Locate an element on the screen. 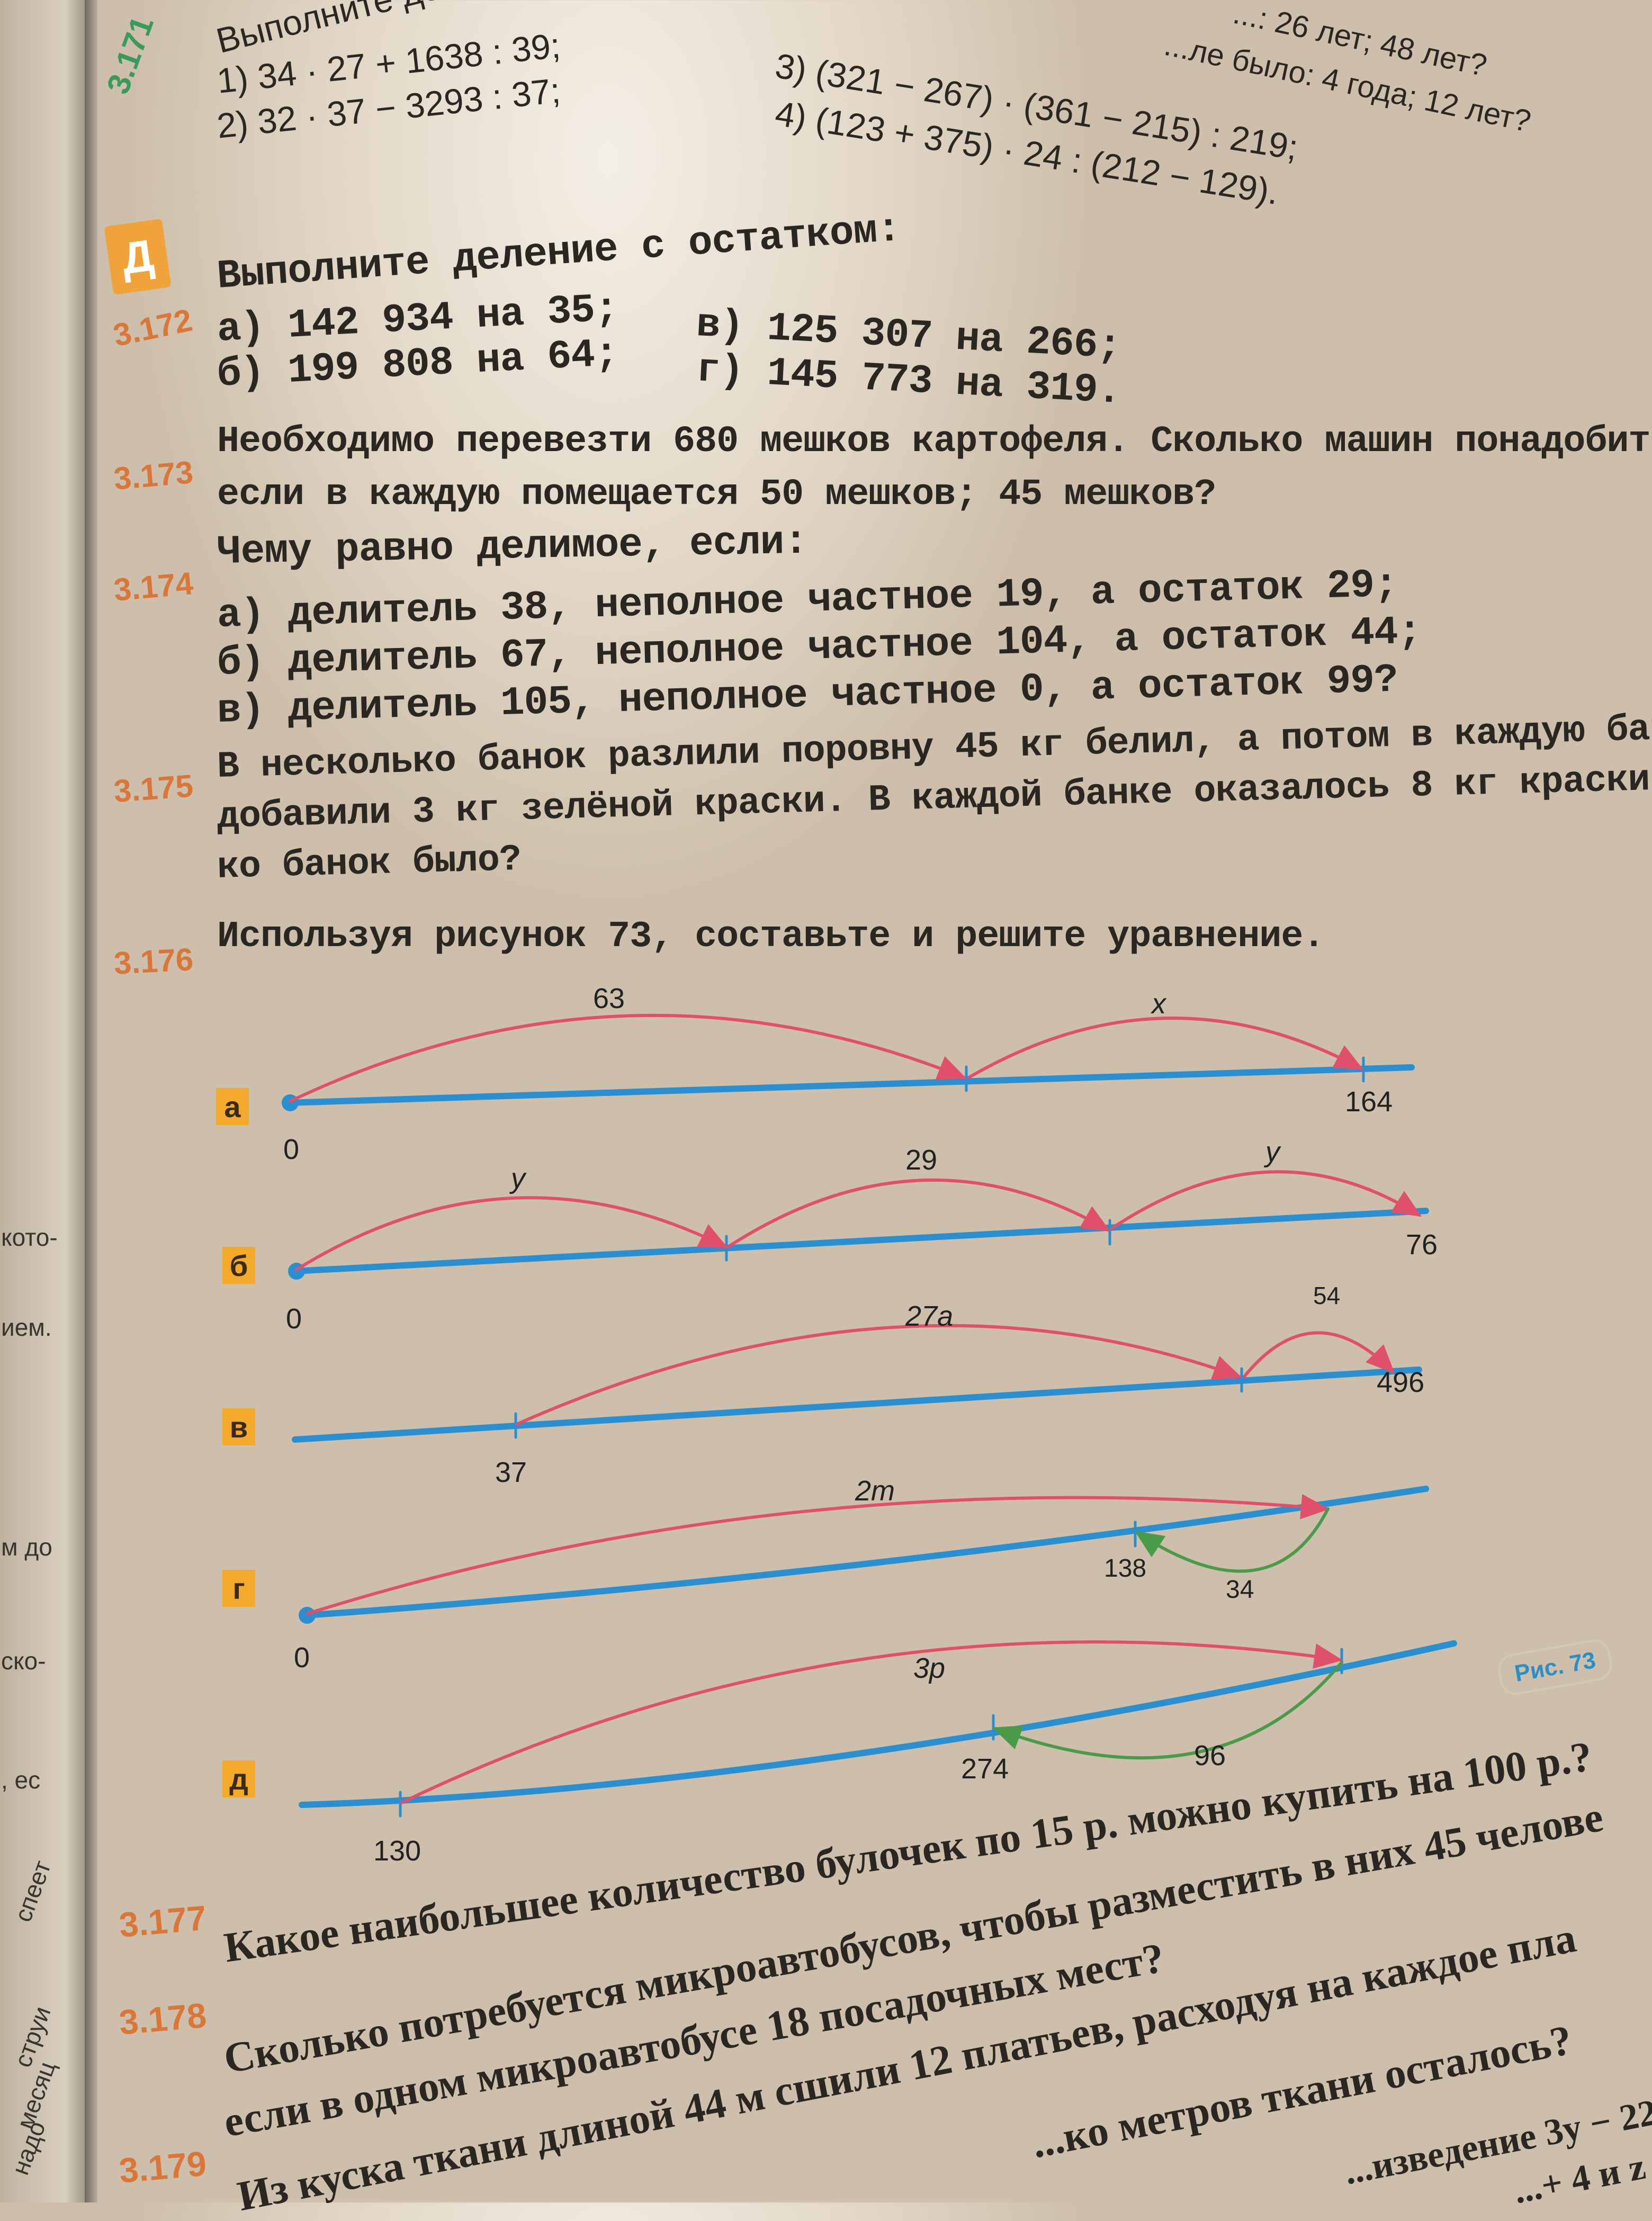 The width and height of the screenshot is (1652, 2221). number-line-g is located at coordinates (866, 1552).